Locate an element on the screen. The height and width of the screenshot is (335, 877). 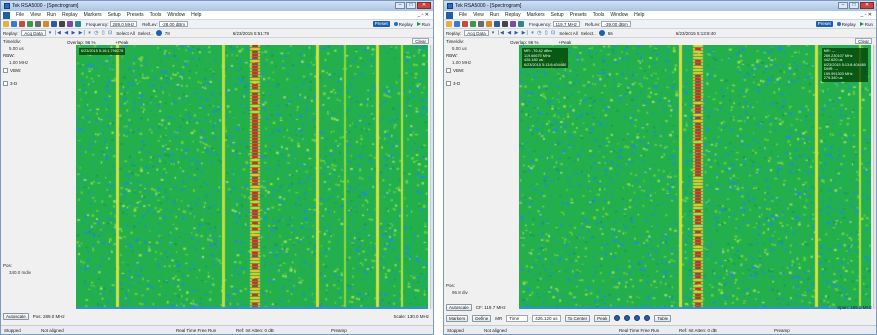
right-peak-icon is located at coordinates (647, 318).